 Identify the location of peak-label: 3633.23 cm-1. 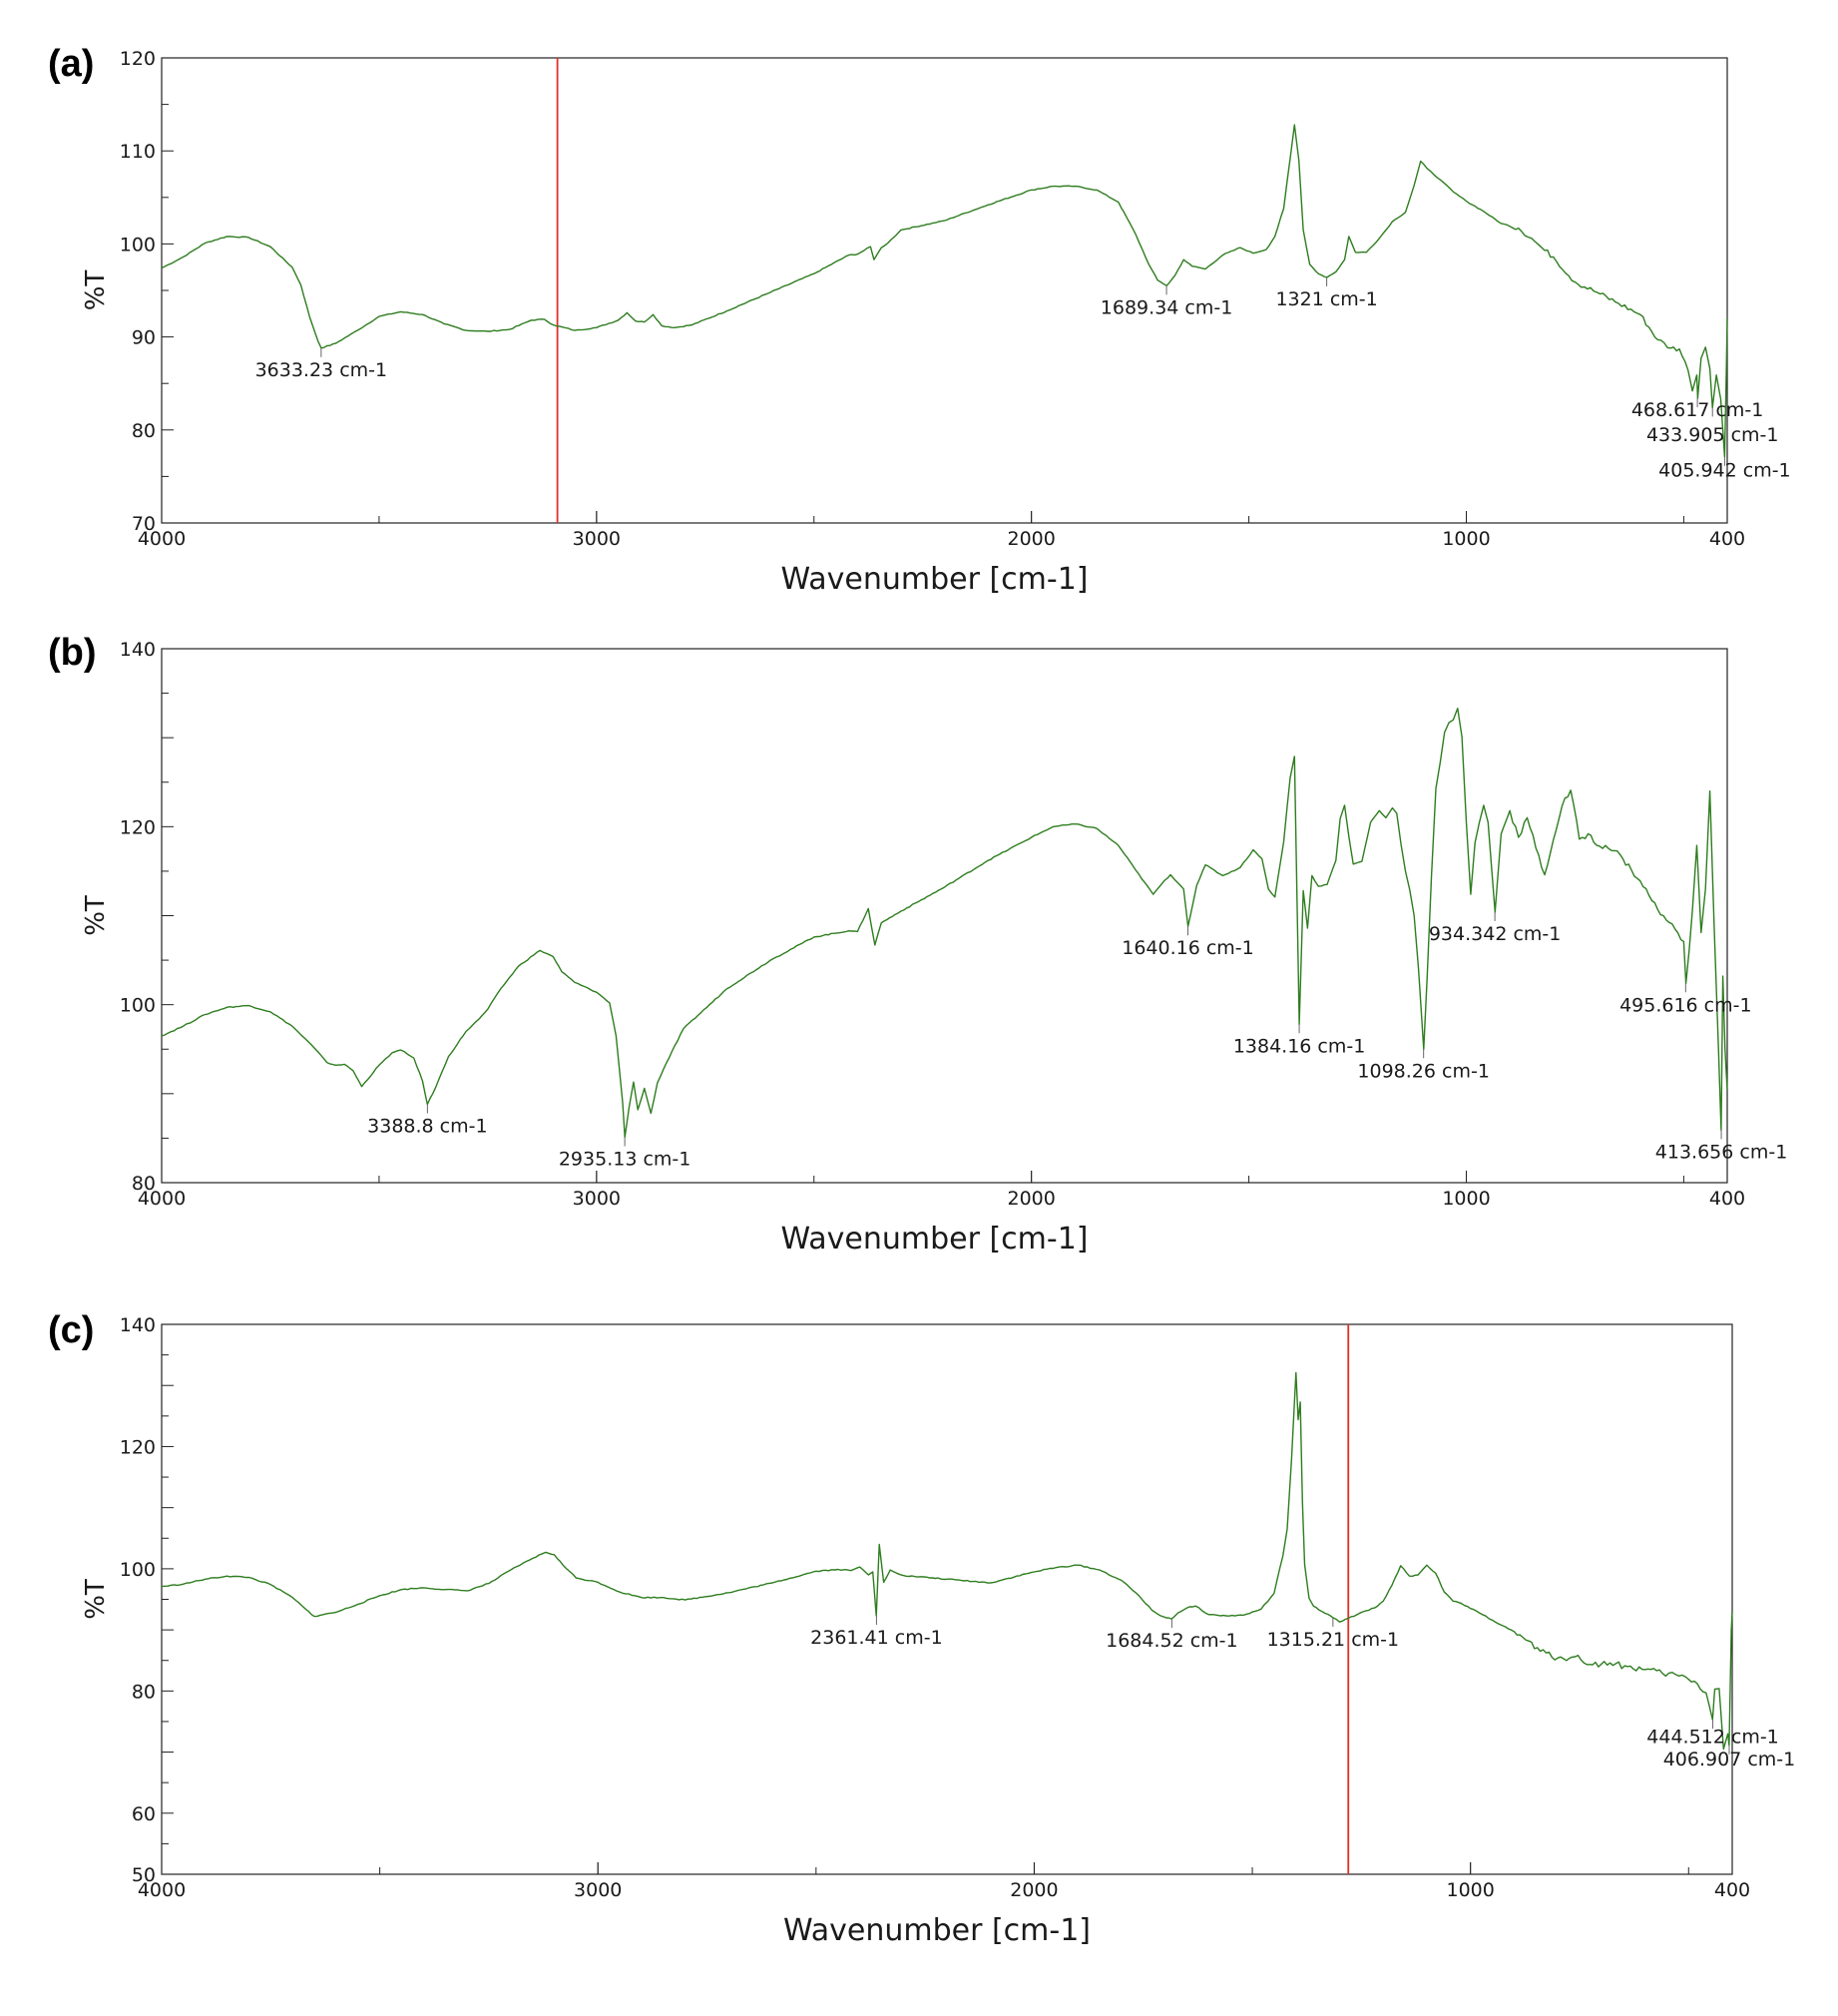
(321, 370).